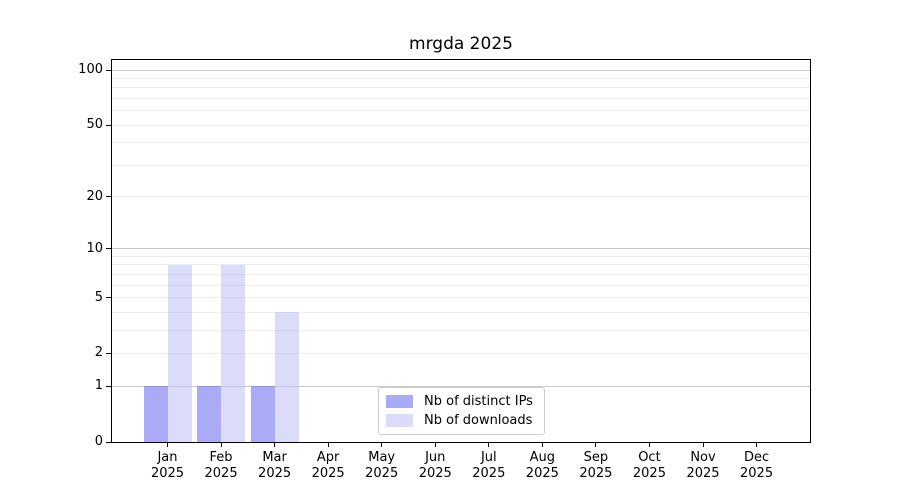  Describe the element at coordinates (435, 444) in the screenshot. I see `x-tick-jun` at that location.